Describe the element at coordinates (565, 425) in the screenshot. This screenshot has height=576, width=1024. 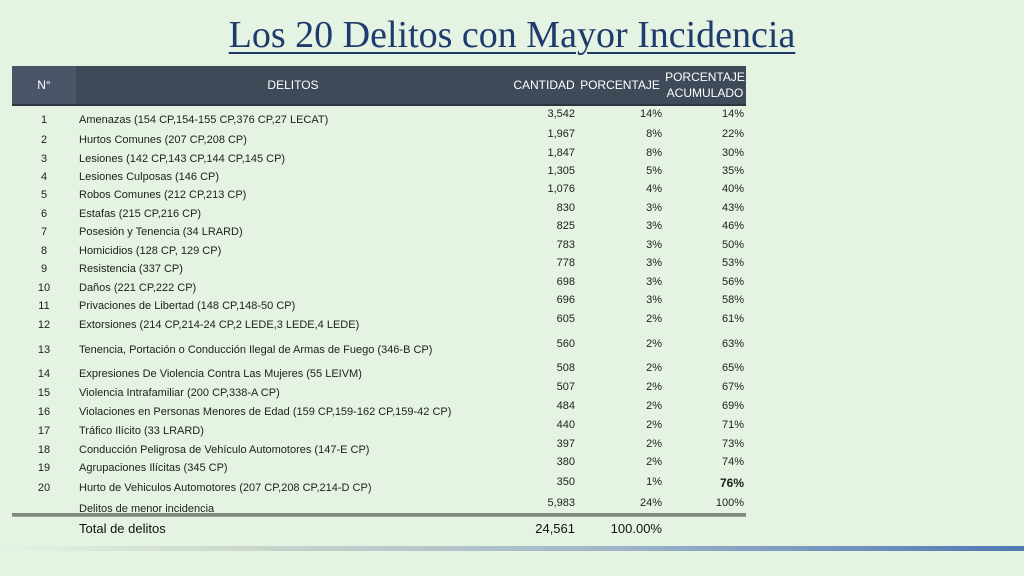
I see `row-cantidad: 440` at that location.